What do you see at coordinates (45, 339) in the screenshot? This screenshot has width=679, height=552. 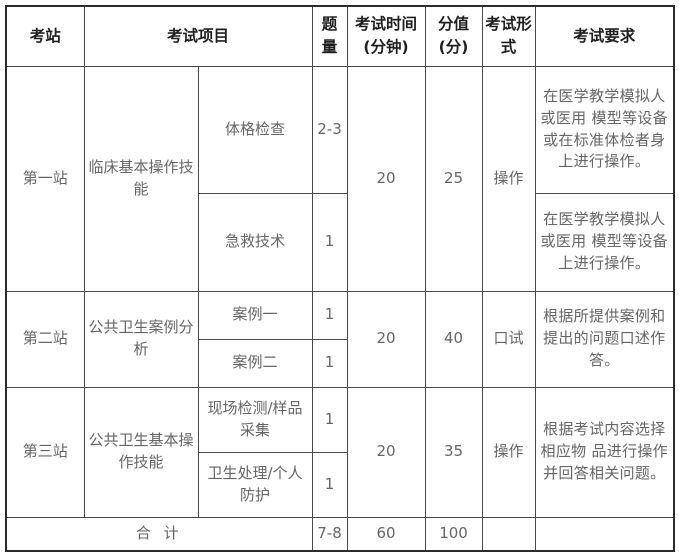 I see `cell-station-2: 第二站` at bounding box center [45, 339].